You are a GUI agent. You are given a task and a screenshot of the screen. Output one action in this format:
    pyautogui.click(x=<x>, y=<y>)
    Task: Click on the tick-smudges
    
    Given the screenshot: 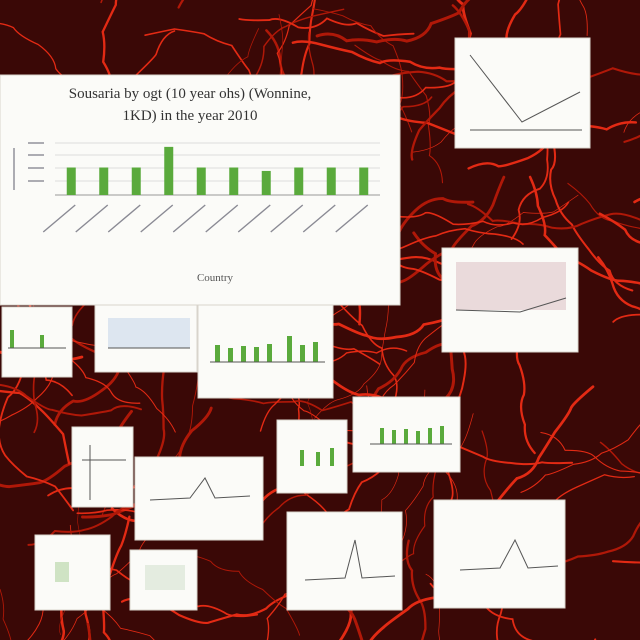 What is the action you would take?
    pyautogui.click(x=28, y=166)
    